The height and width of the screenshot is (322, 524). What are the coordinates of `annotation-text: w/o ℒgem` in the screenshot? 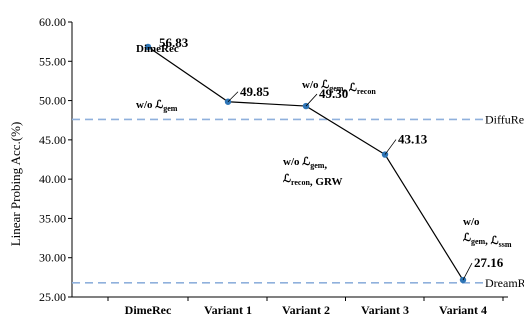 It's located at (157, 106).